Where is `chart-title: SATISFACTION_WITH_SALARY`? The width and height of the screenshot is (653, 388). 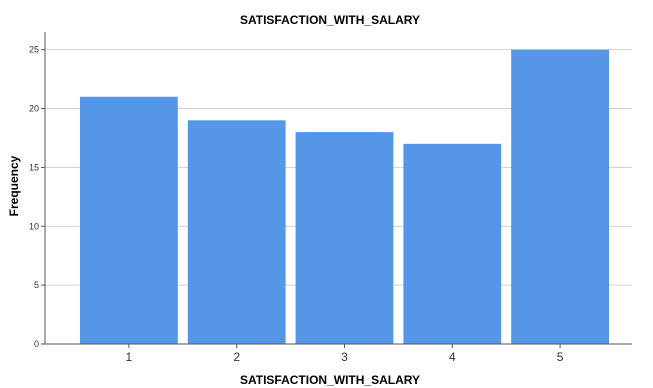
chart-title: SATISFACTION_WITH_SALARY is located at coordinates (330, 20).